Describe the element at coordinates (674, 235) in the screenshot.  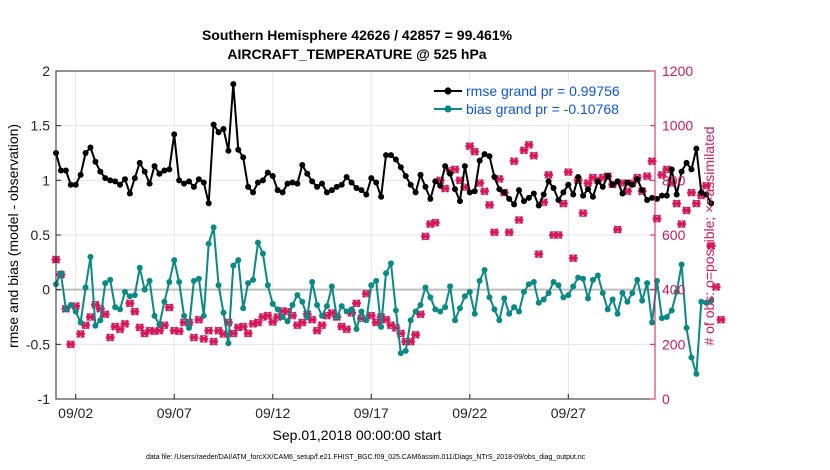
I see `y-right-tick-label: 600` at that location.